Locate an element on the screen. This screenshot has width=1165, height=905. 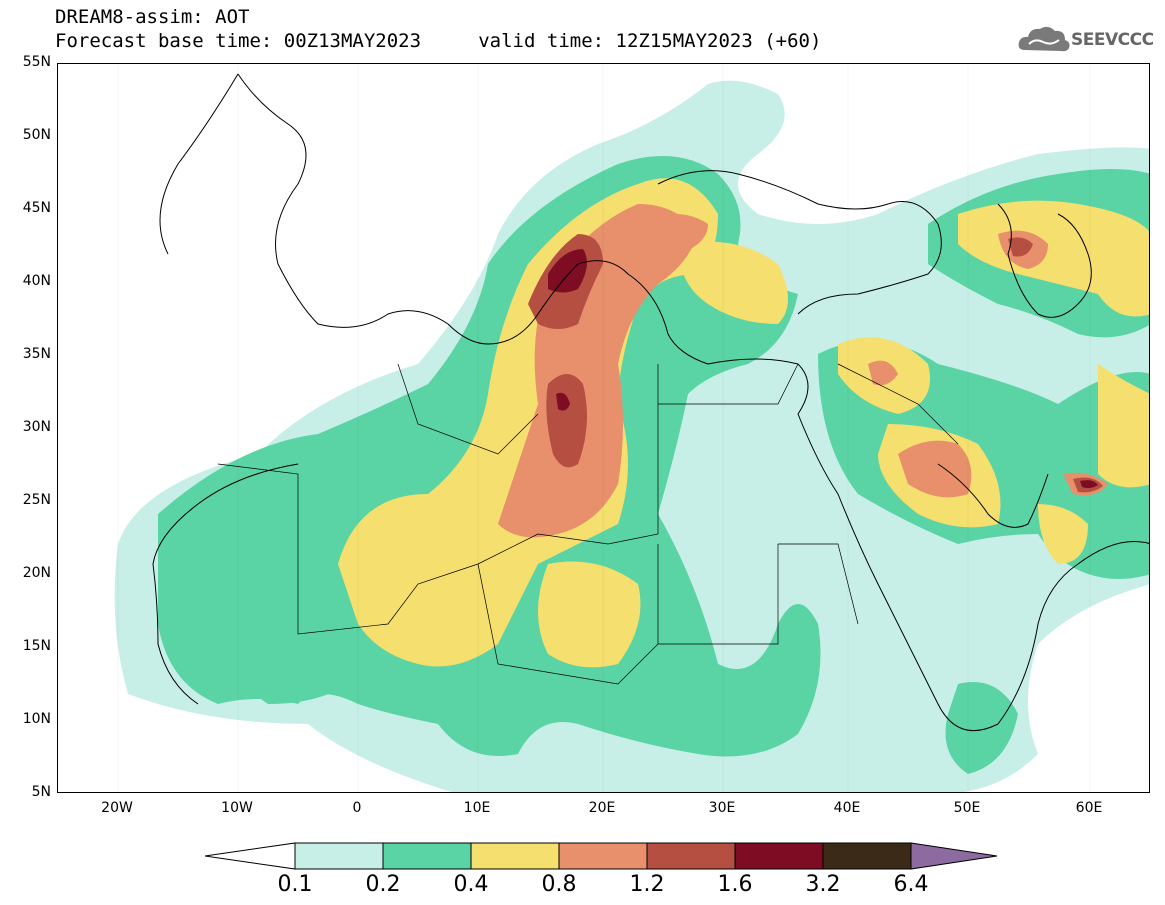
cloud-icon is located at coordinates (1044, 39).